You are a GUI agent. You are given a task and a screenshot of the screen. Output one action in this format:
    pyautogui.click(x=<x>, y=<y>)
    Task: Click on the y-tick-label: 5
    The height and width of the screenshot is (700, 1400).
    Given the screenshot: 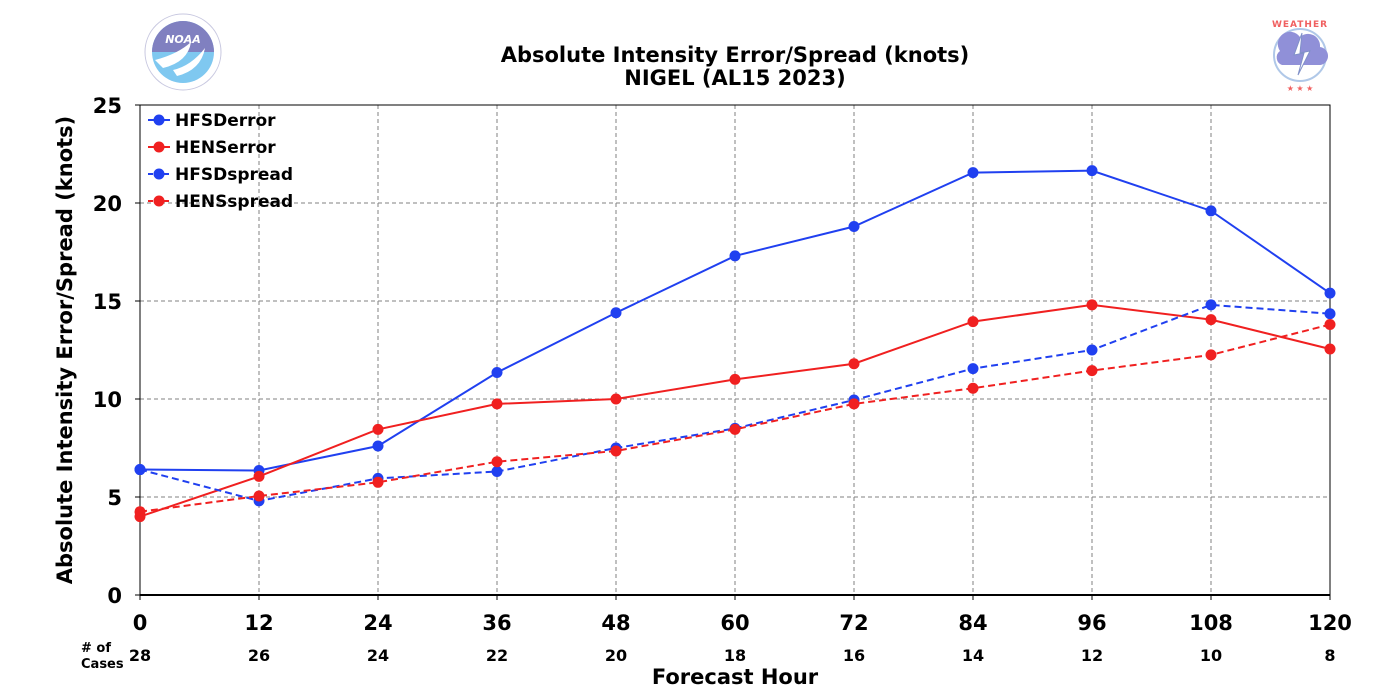 What is the action you would take?
    pyautogui.click(x=114, y=498)
    